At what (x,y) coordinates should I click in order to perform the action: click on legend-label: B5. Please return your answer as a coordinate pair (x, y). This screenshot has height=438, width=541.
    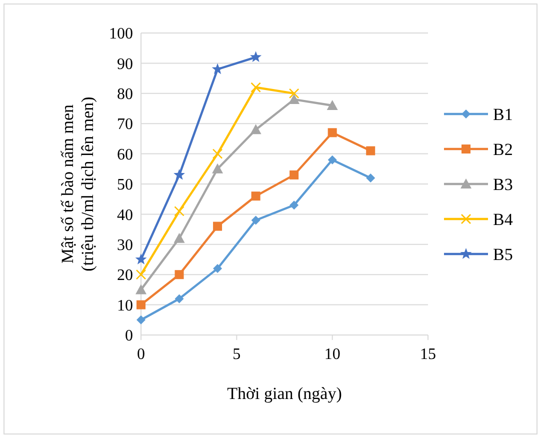
    Looking at the image, I should click on (503, 254).